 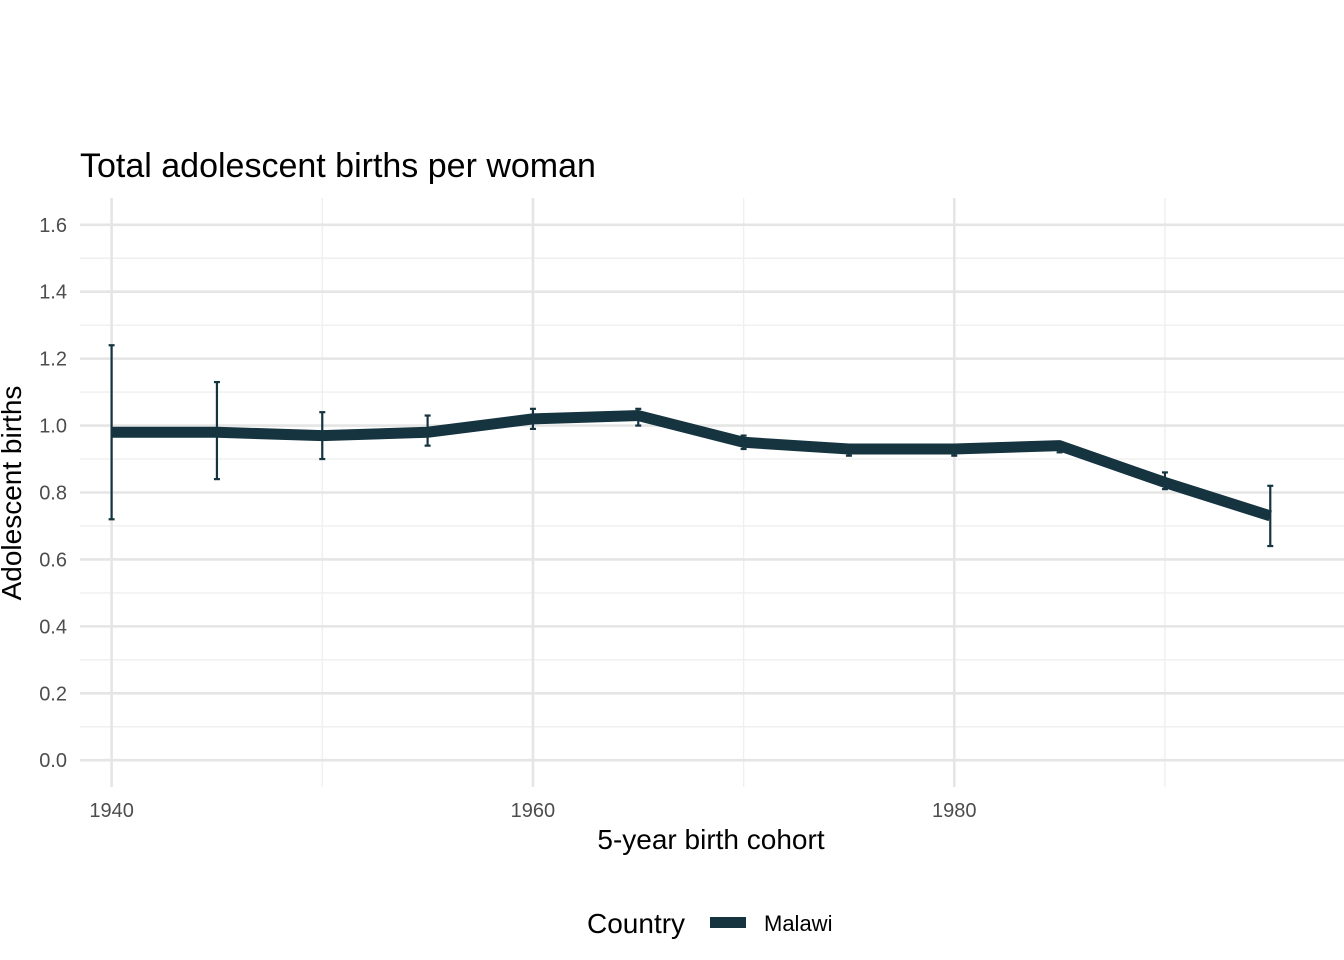 I want to click on legend: Country Malawi, so click(x=709, y=923).